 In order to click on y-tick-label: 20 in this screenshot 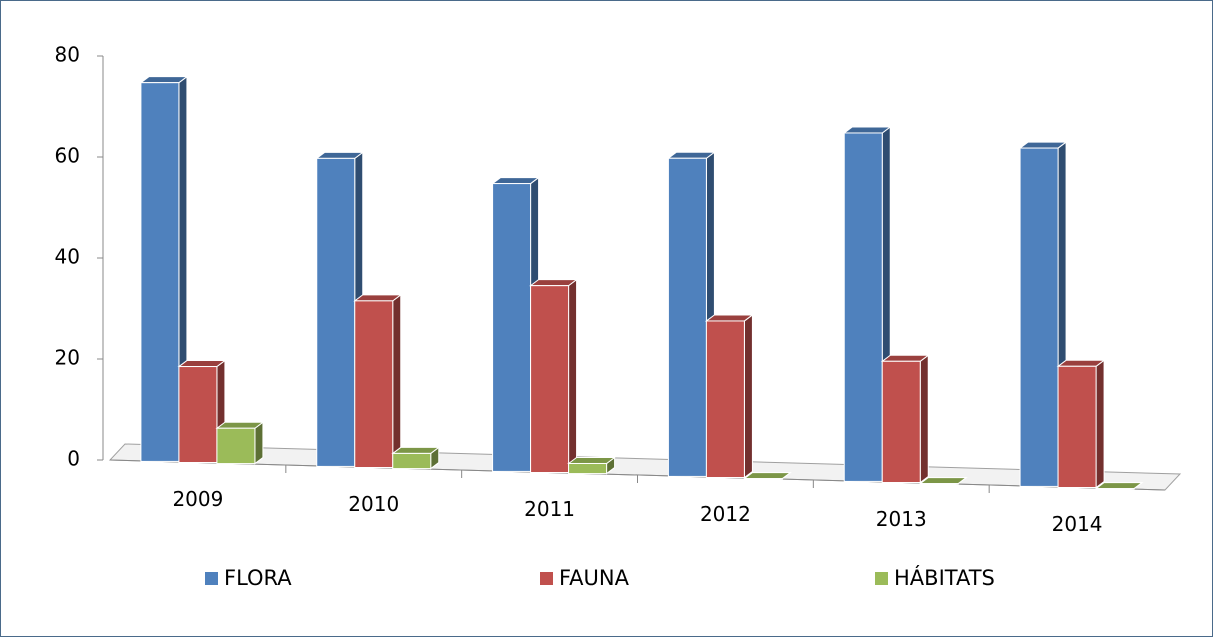, I will do `click(67, 358)`.